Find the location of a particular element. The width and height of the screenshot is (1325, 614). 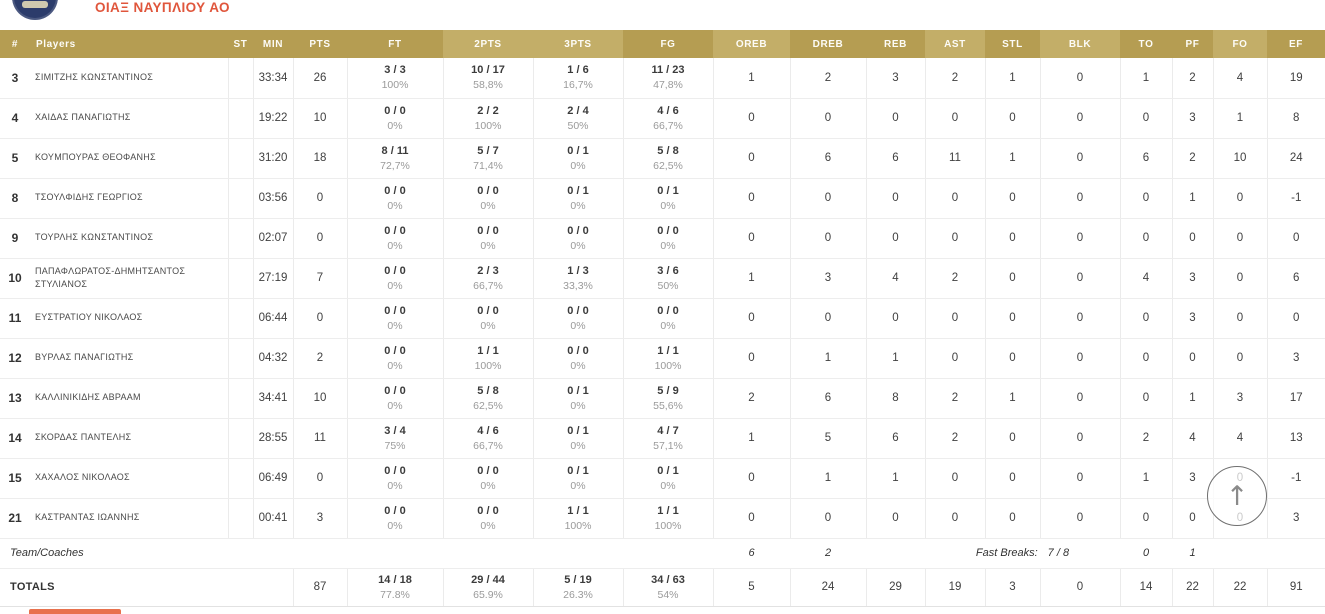

col-header-players: Players is located at coordinates (129, 44).